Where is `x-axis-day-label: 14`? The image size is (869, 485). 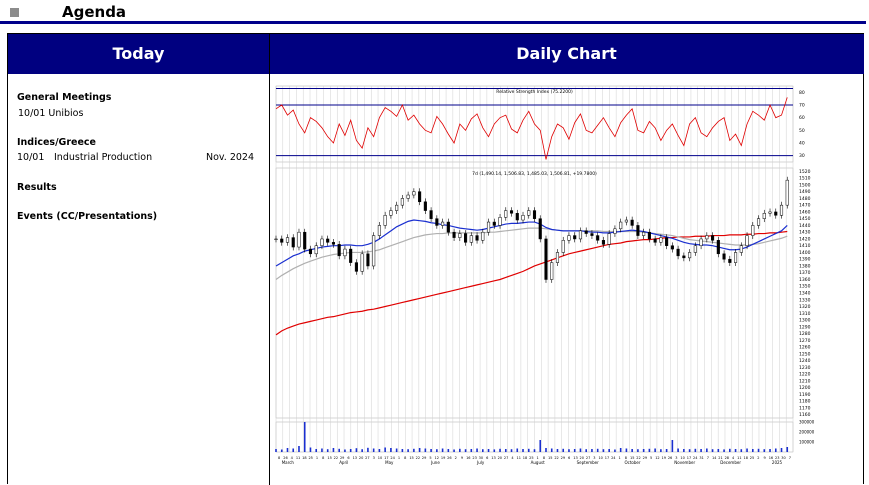 x-axis-day-label: 14 is located at coordinates (714, 458).